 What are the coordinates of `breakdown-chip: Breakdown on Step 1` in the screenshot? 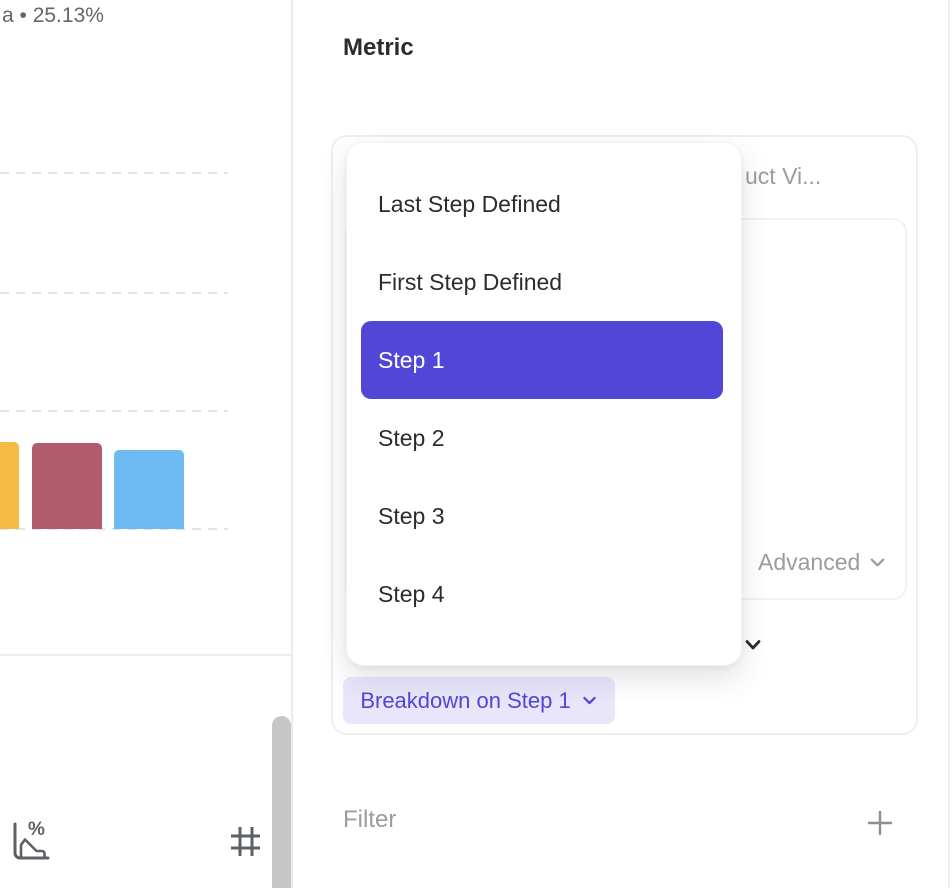 It's located at (479, 700).